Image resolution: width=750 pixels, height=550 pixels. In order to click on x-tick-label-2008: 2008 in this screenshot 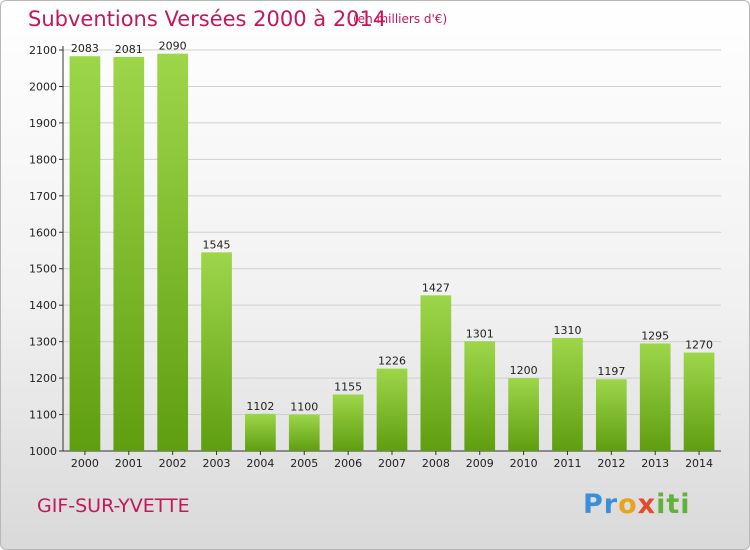, I will do `click(436, 463)`.